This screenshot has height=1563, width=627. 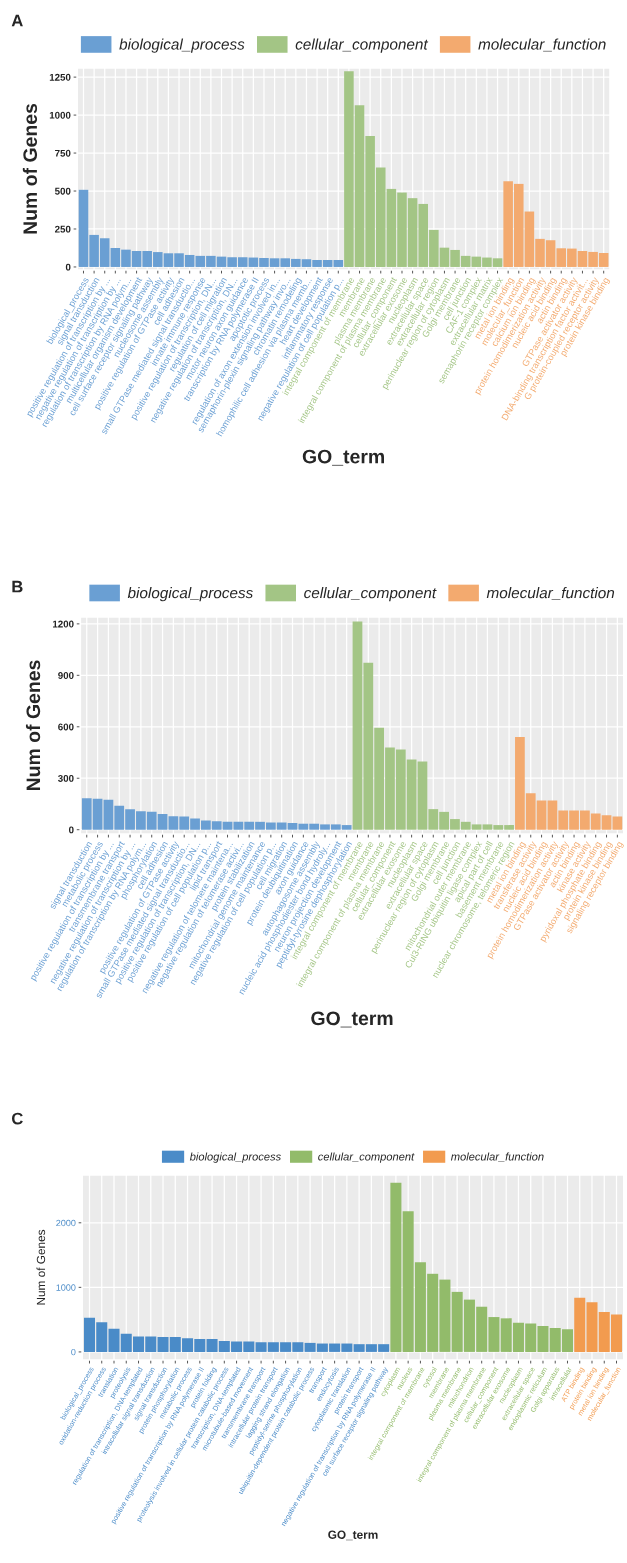 I want to click on y-tick-label: 900, so click(x=66, y=675).